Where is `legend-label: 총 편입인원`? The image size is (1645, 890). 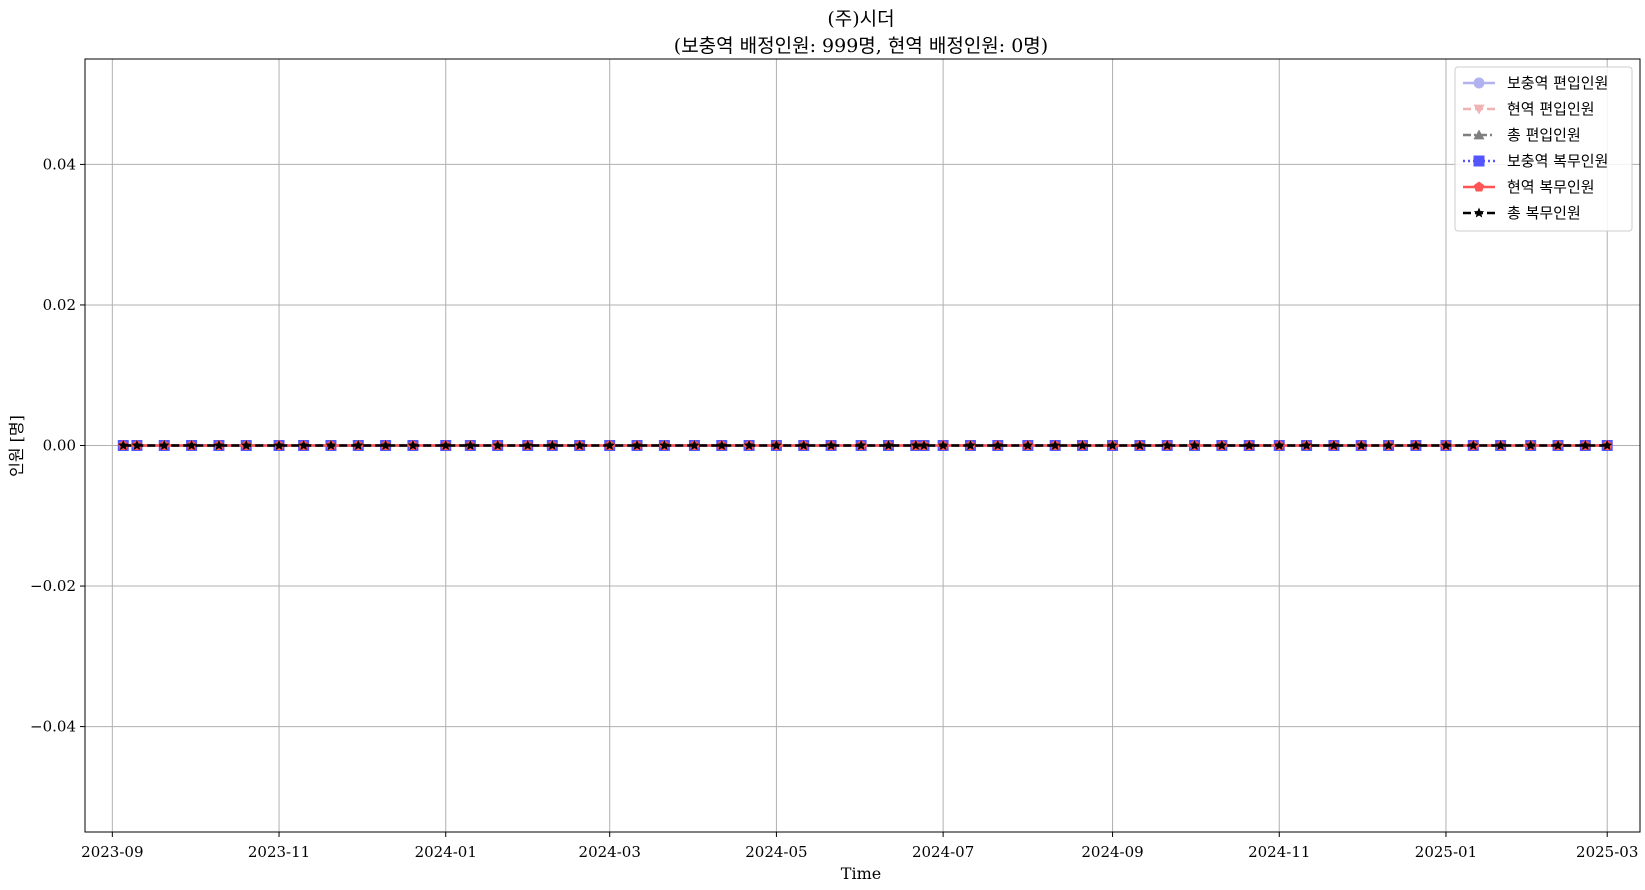 legend-label: 총 편입인원 is located at coordinates (1544, 135).